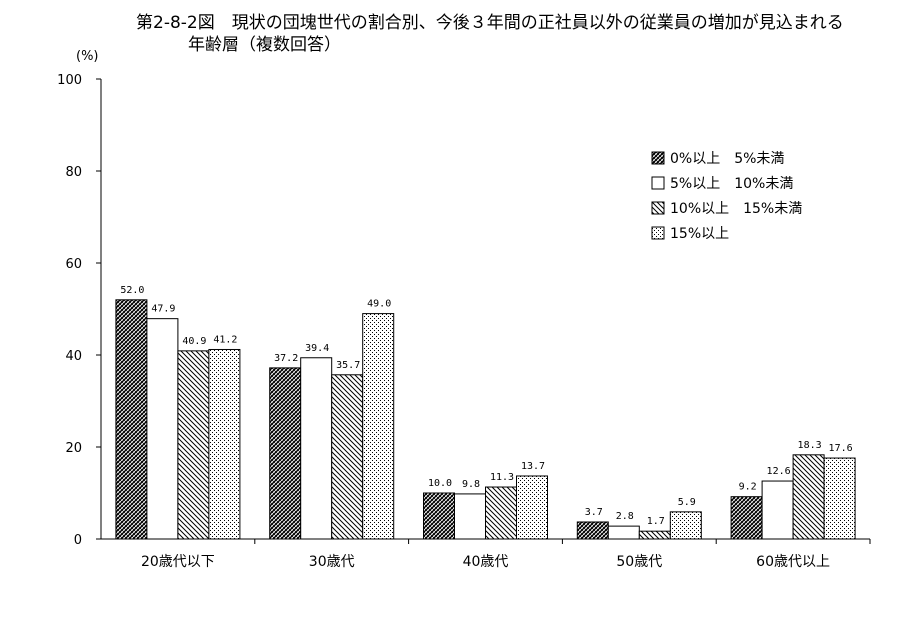  I want to click on value-label: 3.7, so click(594, 512).